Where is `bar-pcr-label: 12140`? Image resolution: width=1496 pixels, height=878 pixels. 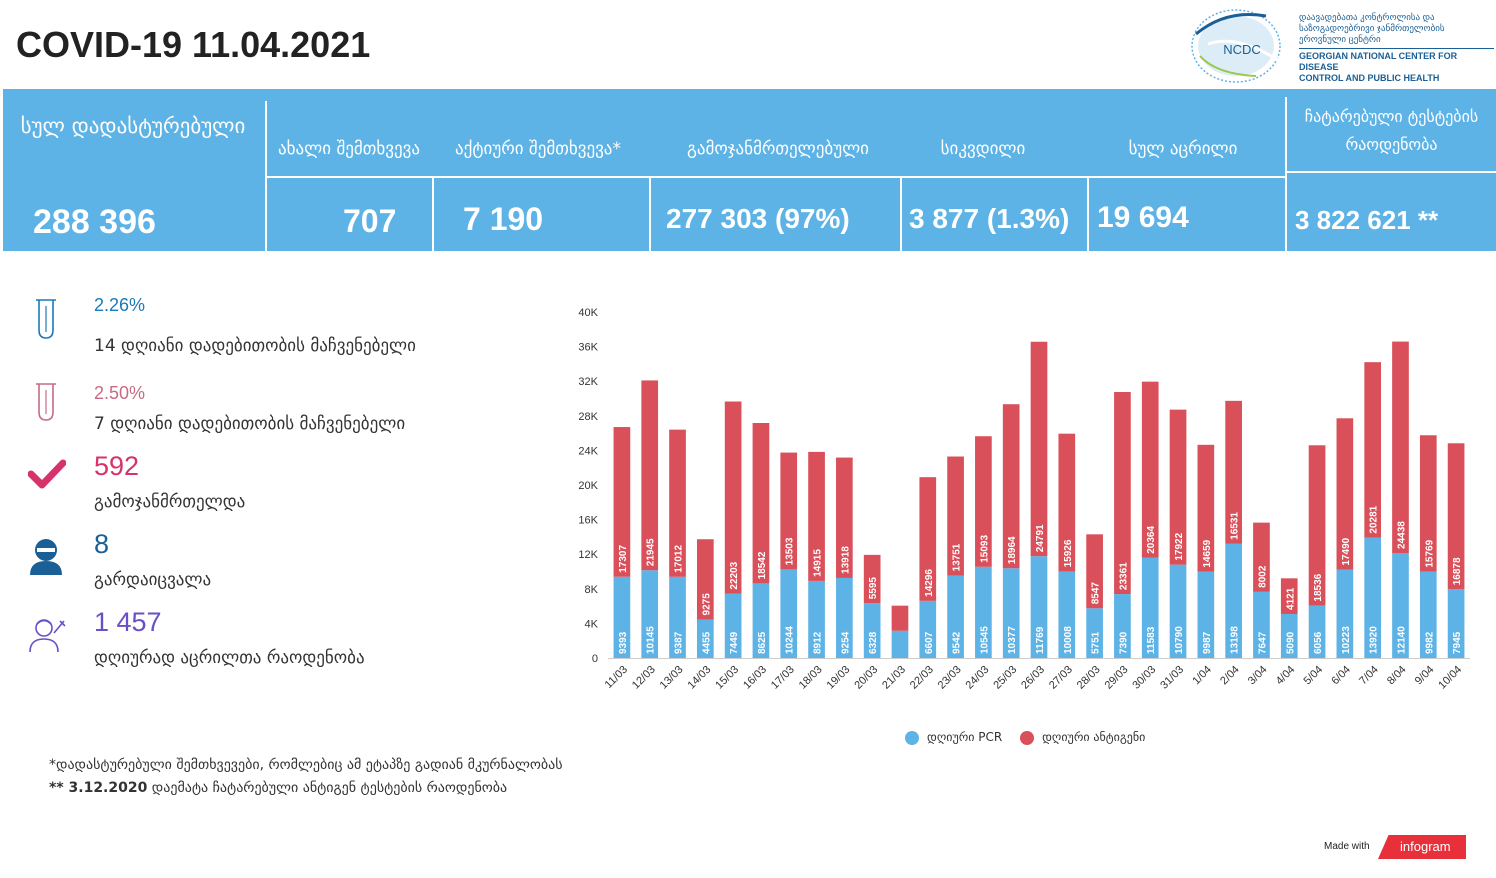
bar-pcr-label: 12140 is located at coordinates (1401, 640).